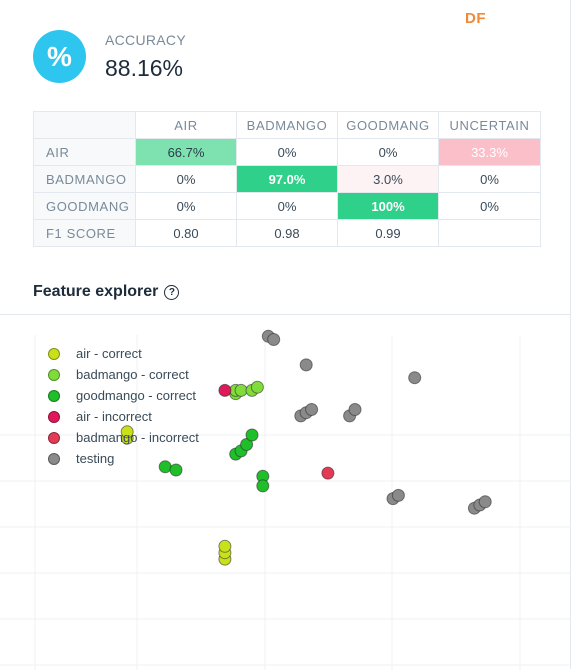  I want to click on legend-label: goodmango - correct, so click(136, 395).